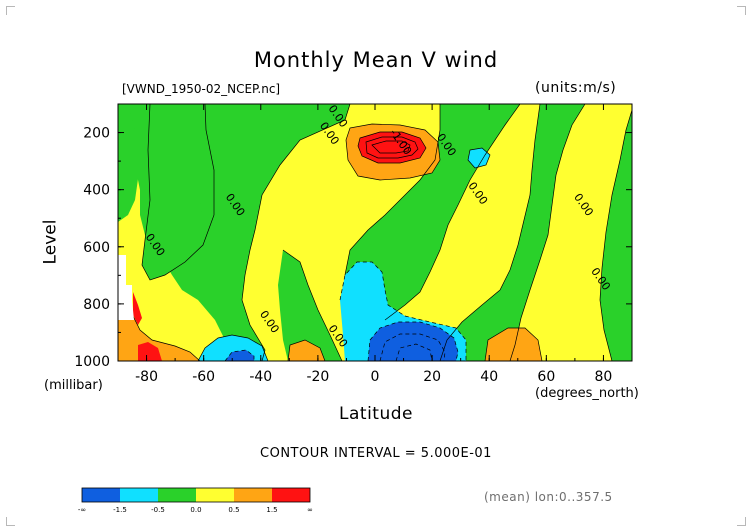 The height and width of the screenshot is (532, 752). What do you see at coordinates (310, 510) in the screenshot?
I see `colorbar-label: ∞` at bounding box center [310, 510].